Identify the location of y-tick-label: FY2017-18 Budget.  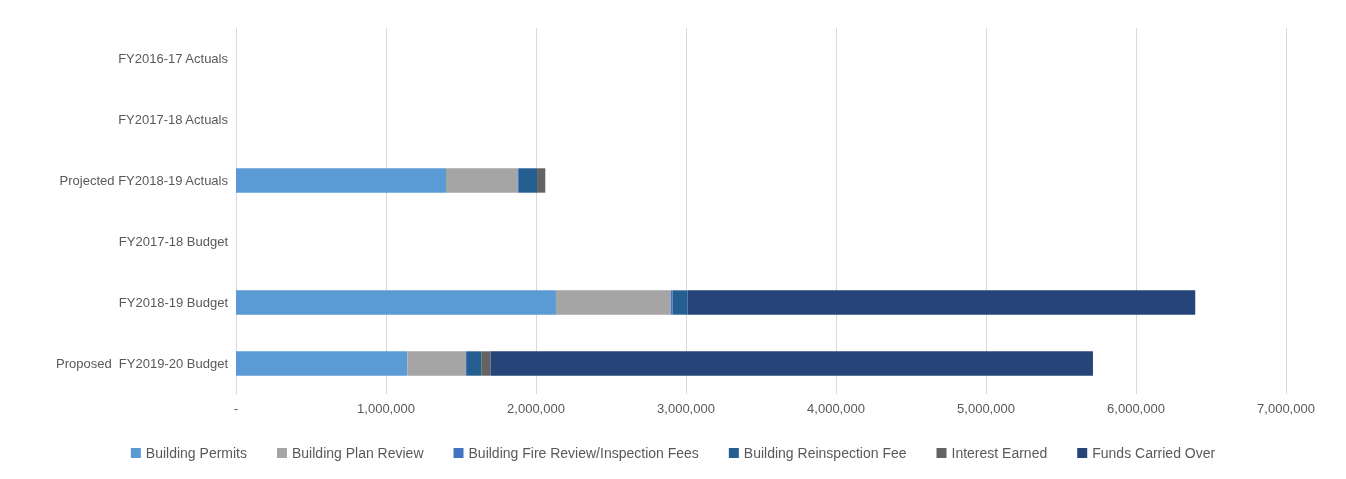
(173, 241).